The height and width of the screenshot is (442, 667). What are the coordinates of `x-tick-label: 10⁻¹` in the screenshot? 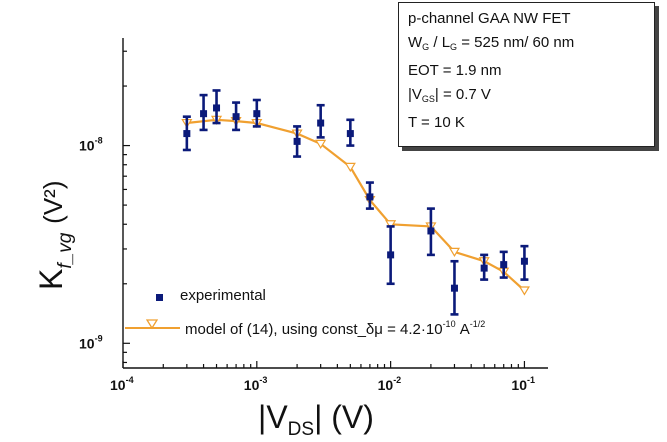 It's located at (523, 384).